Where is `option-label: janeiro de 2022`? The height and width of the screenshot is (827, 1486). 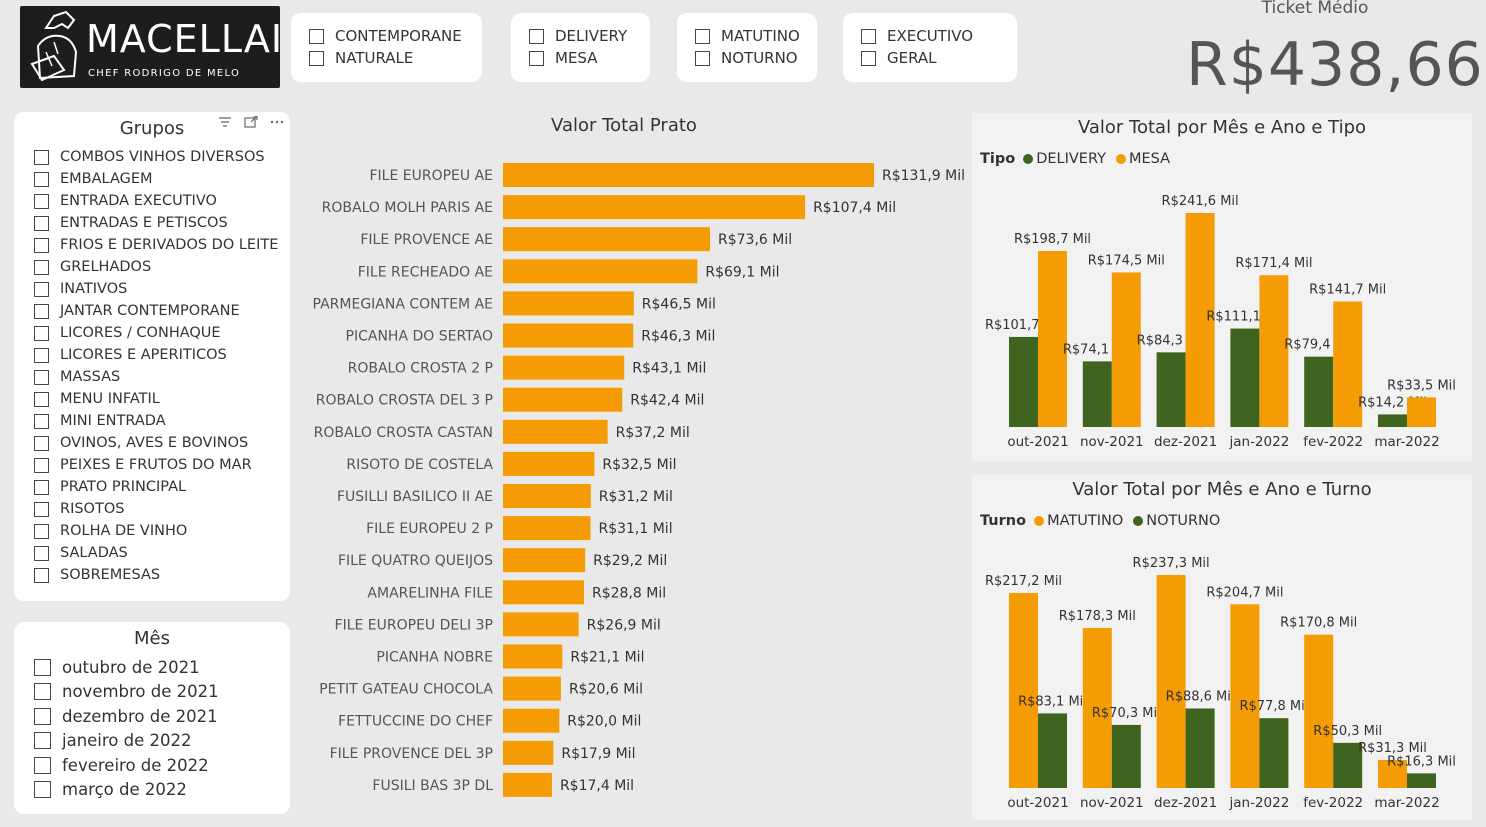
option-label: janeiro de 2022 is located at coordinates (127, 741).